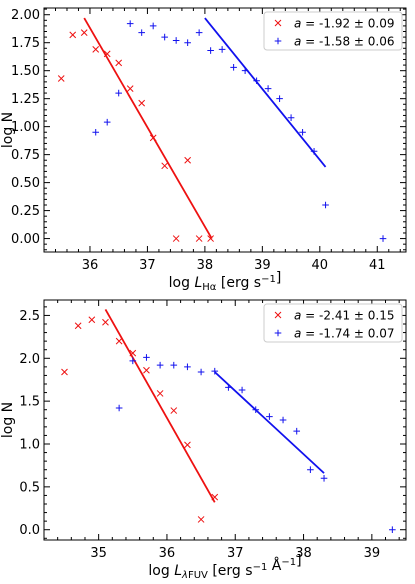 The height and width of the screenshot is (584, 415). I want to click on x-tick-label: 35, so click(98, 553).